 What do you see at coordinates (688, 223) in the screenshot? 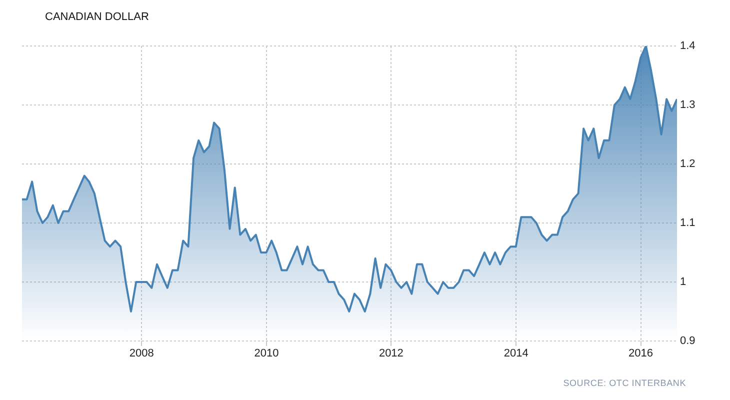
I see `y-tick-label: 1.1` at bounding box center [688, 223].